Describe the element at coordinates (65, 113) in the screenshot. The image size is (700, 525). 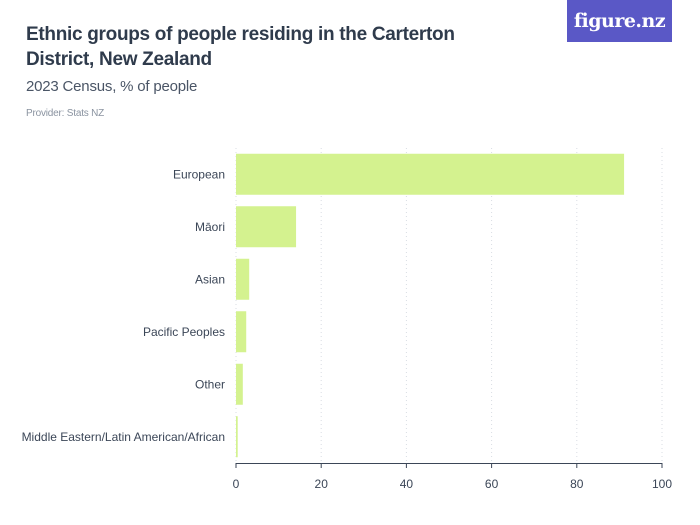
I see `provider-note: Provider: Stats NZ` at that location.